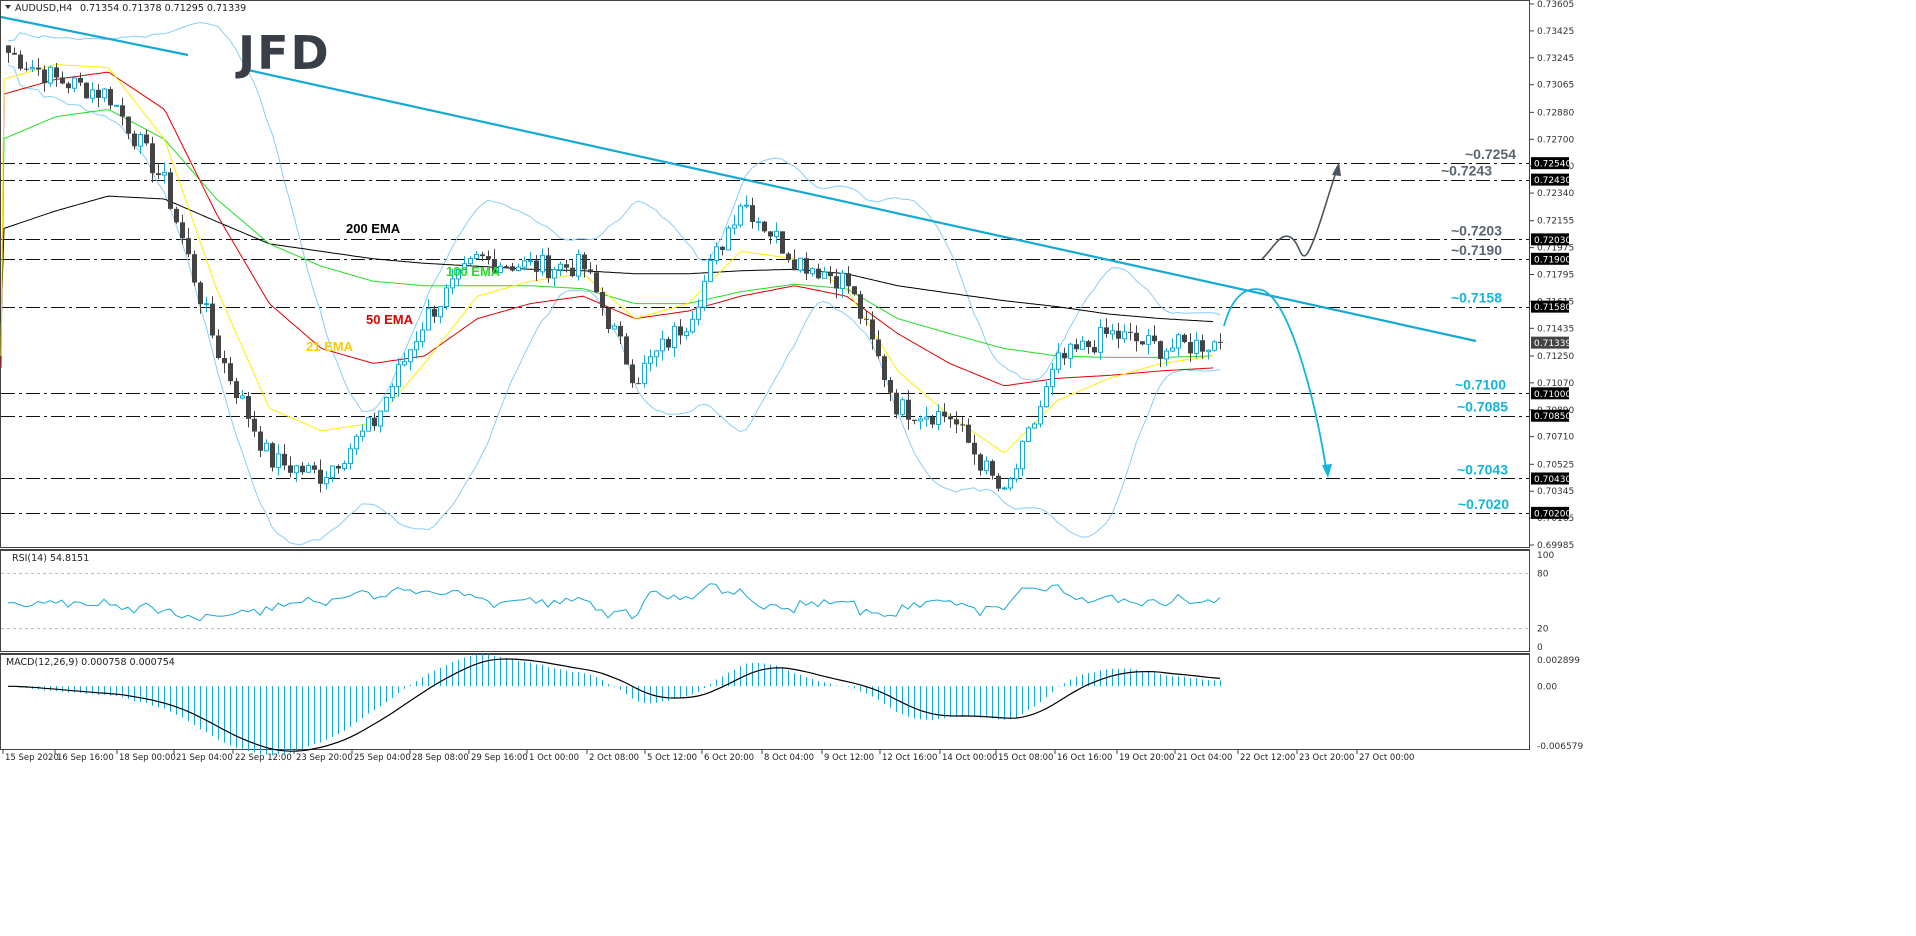  What do you see at coordinates (1555, 465) in the screenshot?
I see `price-tick-label: 0.70525` at bounding box center [1555, 465].